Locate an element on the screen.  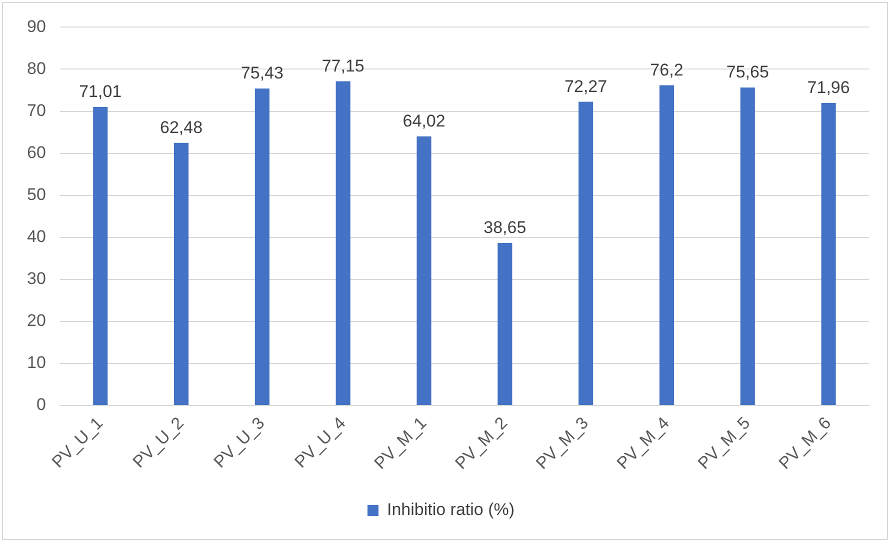
y-tick-label: 10 is located at coordinates (36, 362).